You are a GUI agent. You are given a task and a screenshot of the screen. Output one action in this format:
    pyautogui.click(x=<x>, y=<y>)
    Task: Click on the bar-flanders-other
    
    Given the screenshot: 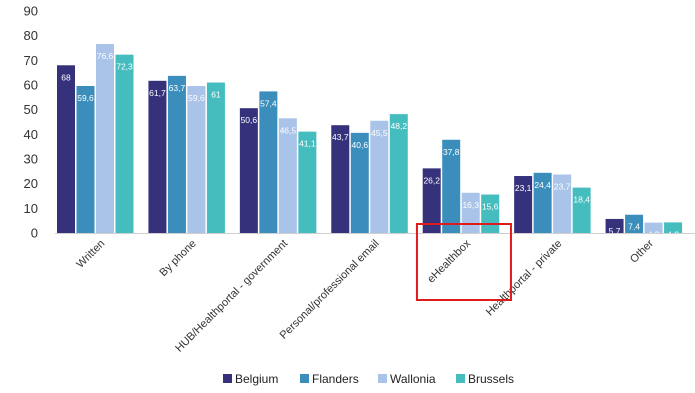 What is the action you would take?
    pyautogui.click(x=634, y=223)
    